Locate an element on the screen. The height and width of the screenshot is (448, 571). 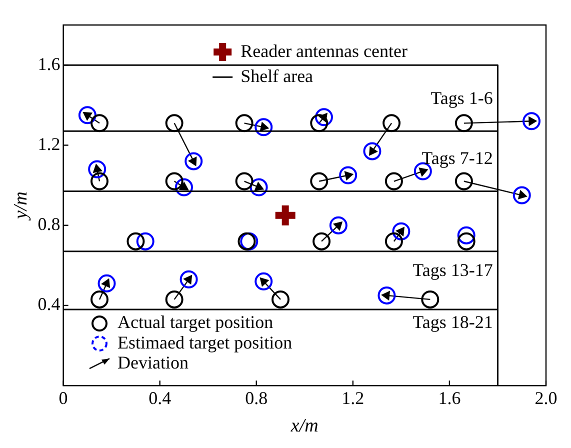
legend-label: Estimaed target position is located at coordinates (205, 342).